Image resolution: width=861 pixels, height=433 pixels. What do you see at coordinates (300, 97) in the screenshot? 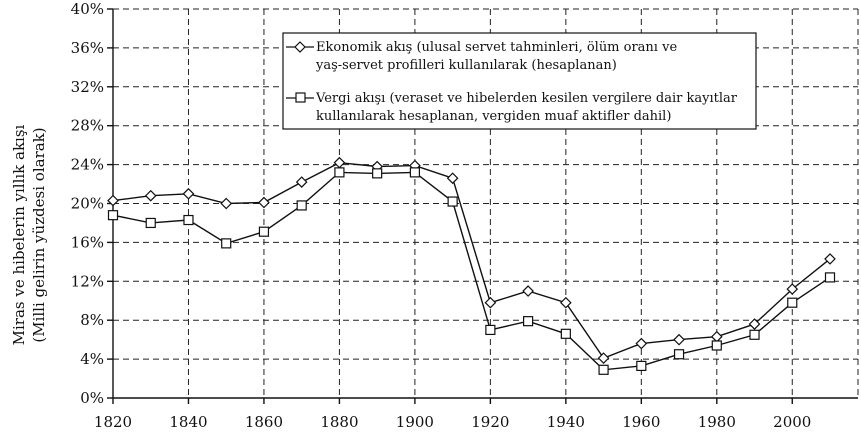
I see `legend-square-marker` at bounding box center [300, 97].